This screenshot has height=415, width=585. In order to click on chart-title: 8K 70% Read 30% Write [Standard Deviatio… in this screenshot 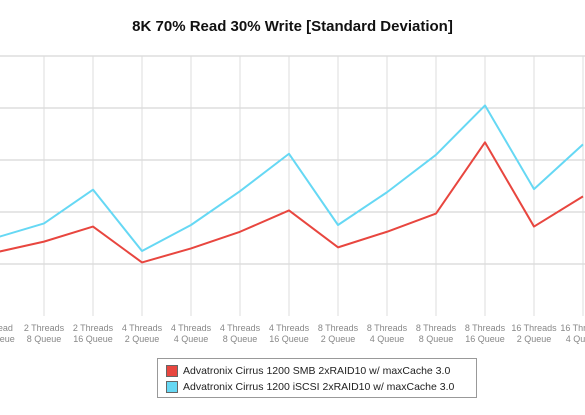, I will do `click(292, 26)`.